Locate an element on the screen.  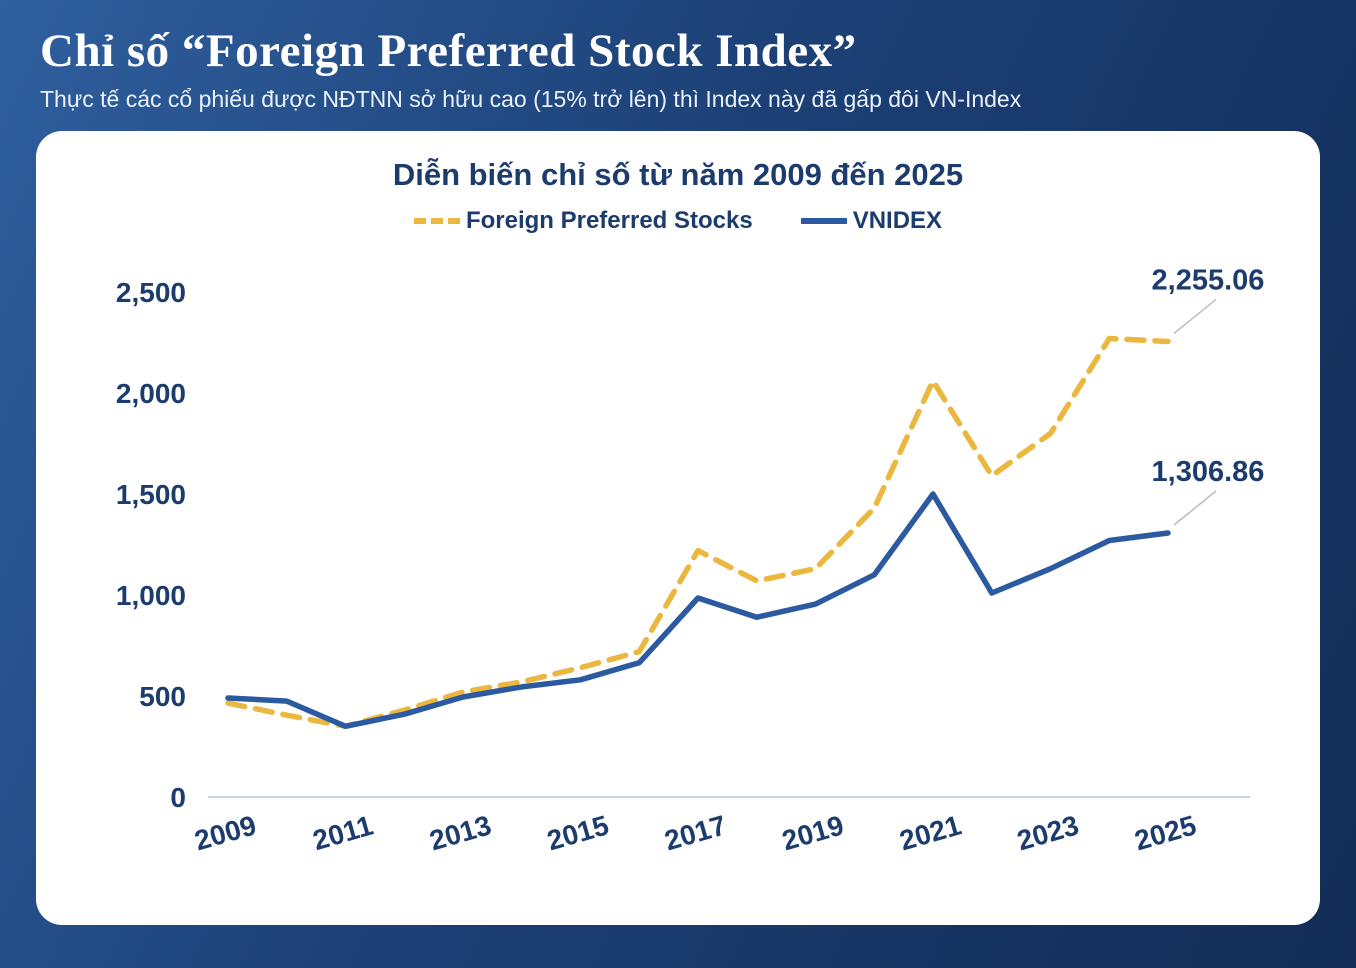
x-axis-tick-label: 2013 is located at coordinates (460, 832).